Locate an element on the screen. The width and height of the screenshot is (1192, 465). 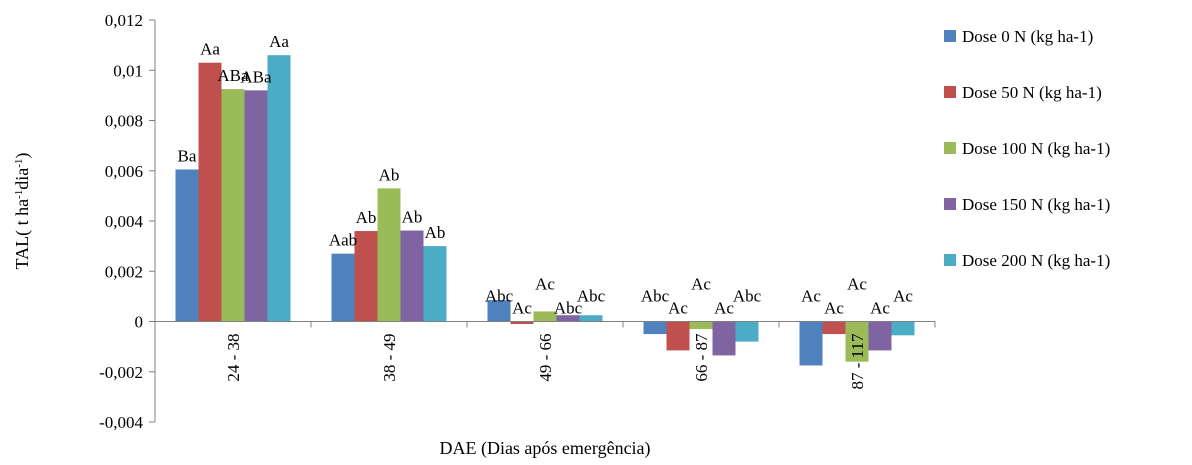
legend-label: Dose 50 N (kg ha-1) is located at coordinates (1032, 92).